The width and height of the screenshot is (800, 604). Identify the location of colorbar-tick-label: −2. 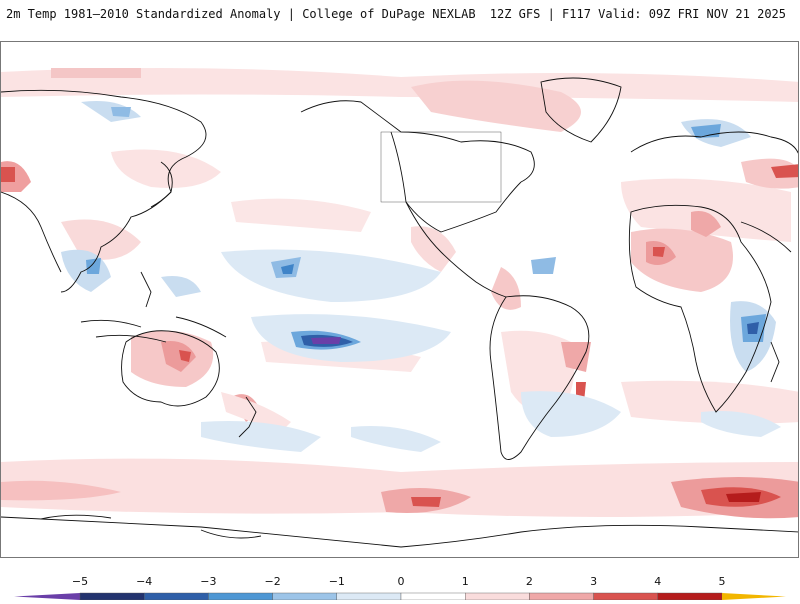
(272, 581).